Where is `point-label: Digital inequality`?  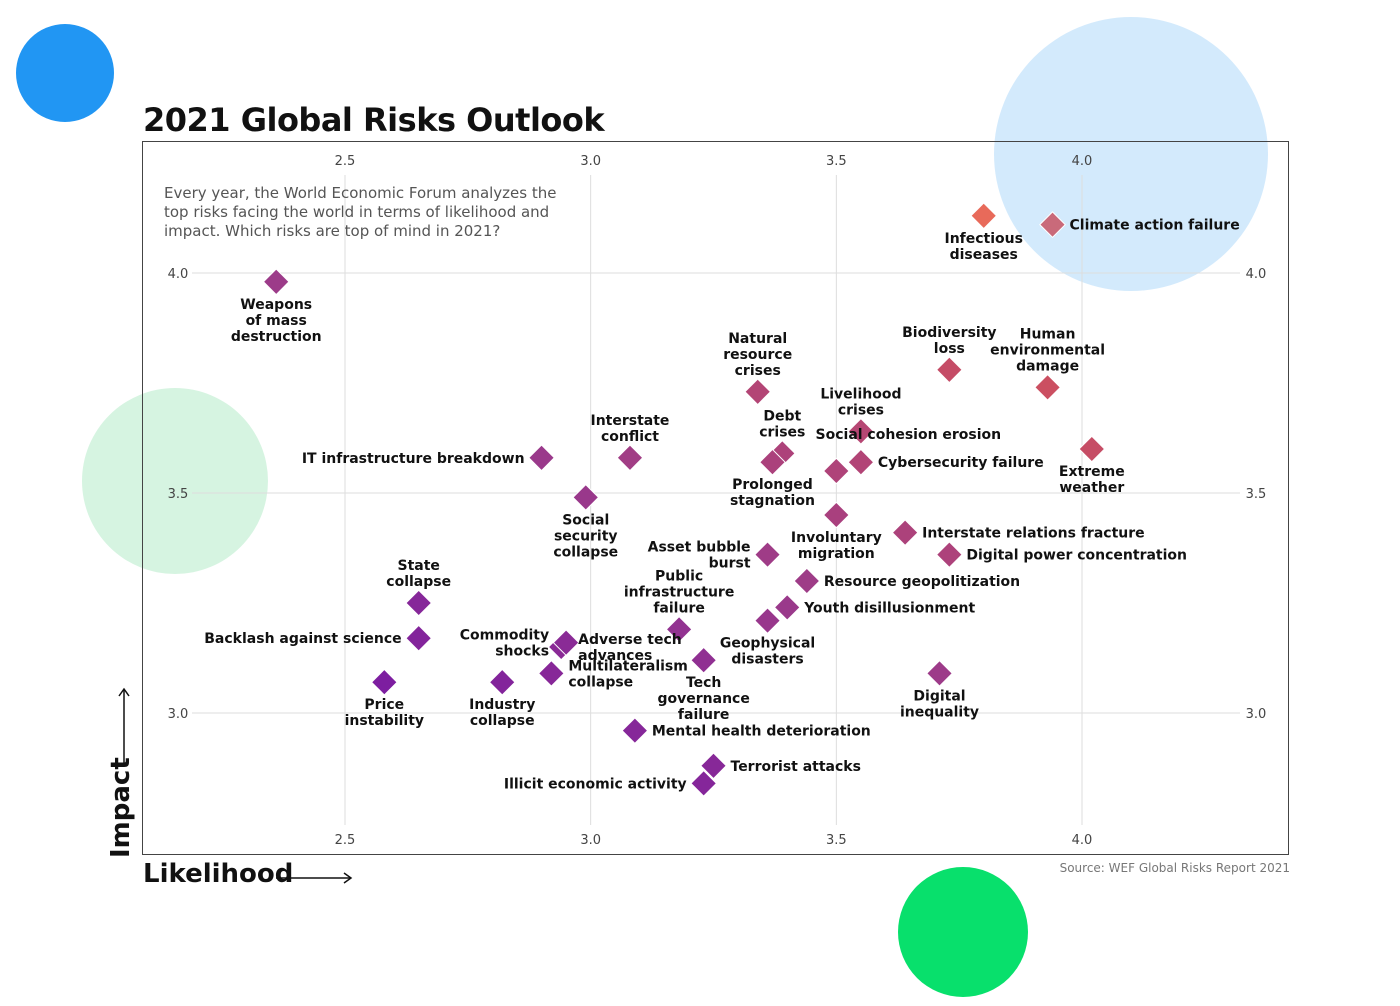
point-label: Digital inequality is located at coordinates (939, 704).